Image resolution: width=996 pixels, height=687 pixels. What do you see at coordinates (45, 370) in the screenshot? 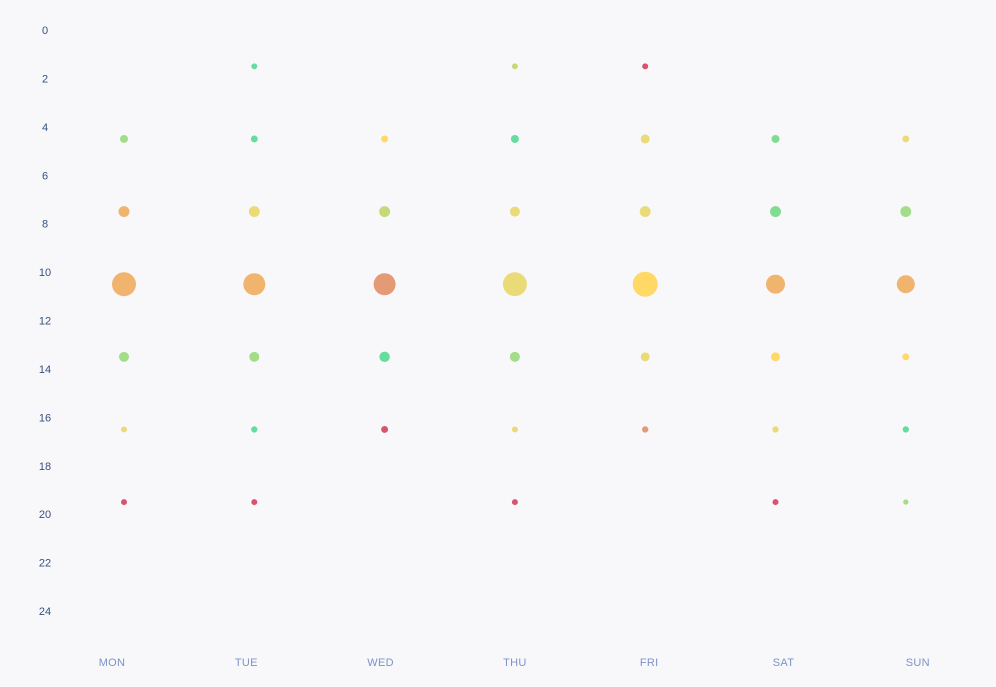
I see `y-tick-label: 14` at bounding box center [45, 370].